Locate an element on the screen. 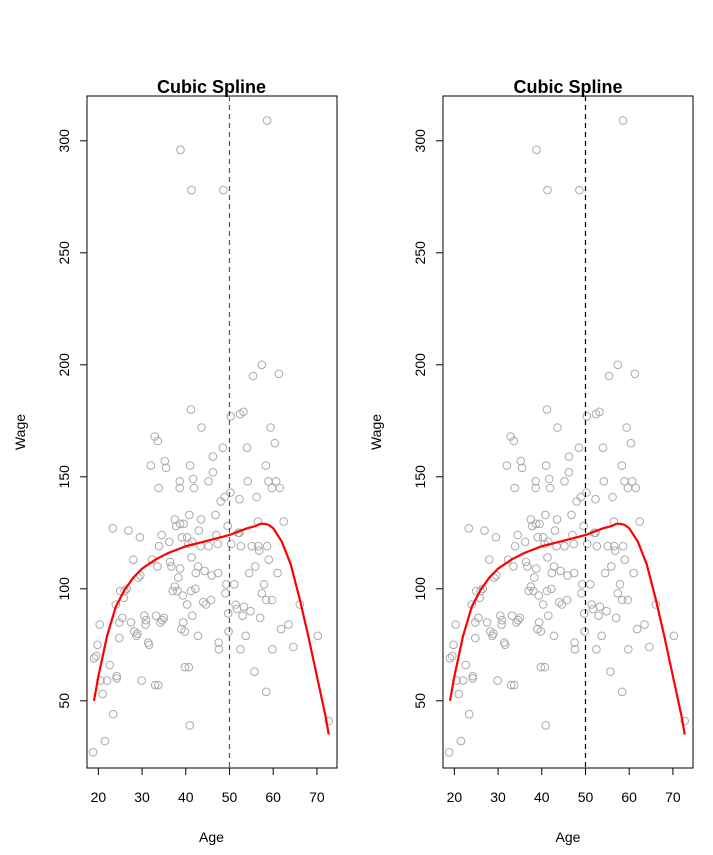 The height and width of the screenshot is (855, 713). x-tick-label: 50 is located at coordinates (230, 797).